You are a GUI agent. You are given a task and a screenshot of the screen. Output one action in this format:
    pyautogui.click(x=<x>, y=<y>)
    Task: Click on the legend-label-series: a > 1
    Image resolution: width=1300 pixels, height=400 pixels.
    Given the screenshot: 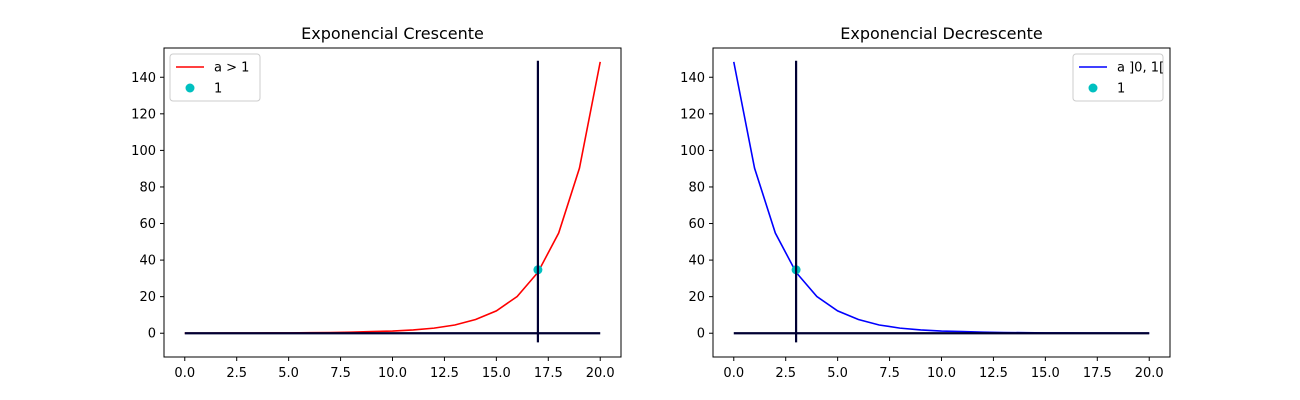 What is the action you would take?
    pyautogui.click(x=231, y=68)
    